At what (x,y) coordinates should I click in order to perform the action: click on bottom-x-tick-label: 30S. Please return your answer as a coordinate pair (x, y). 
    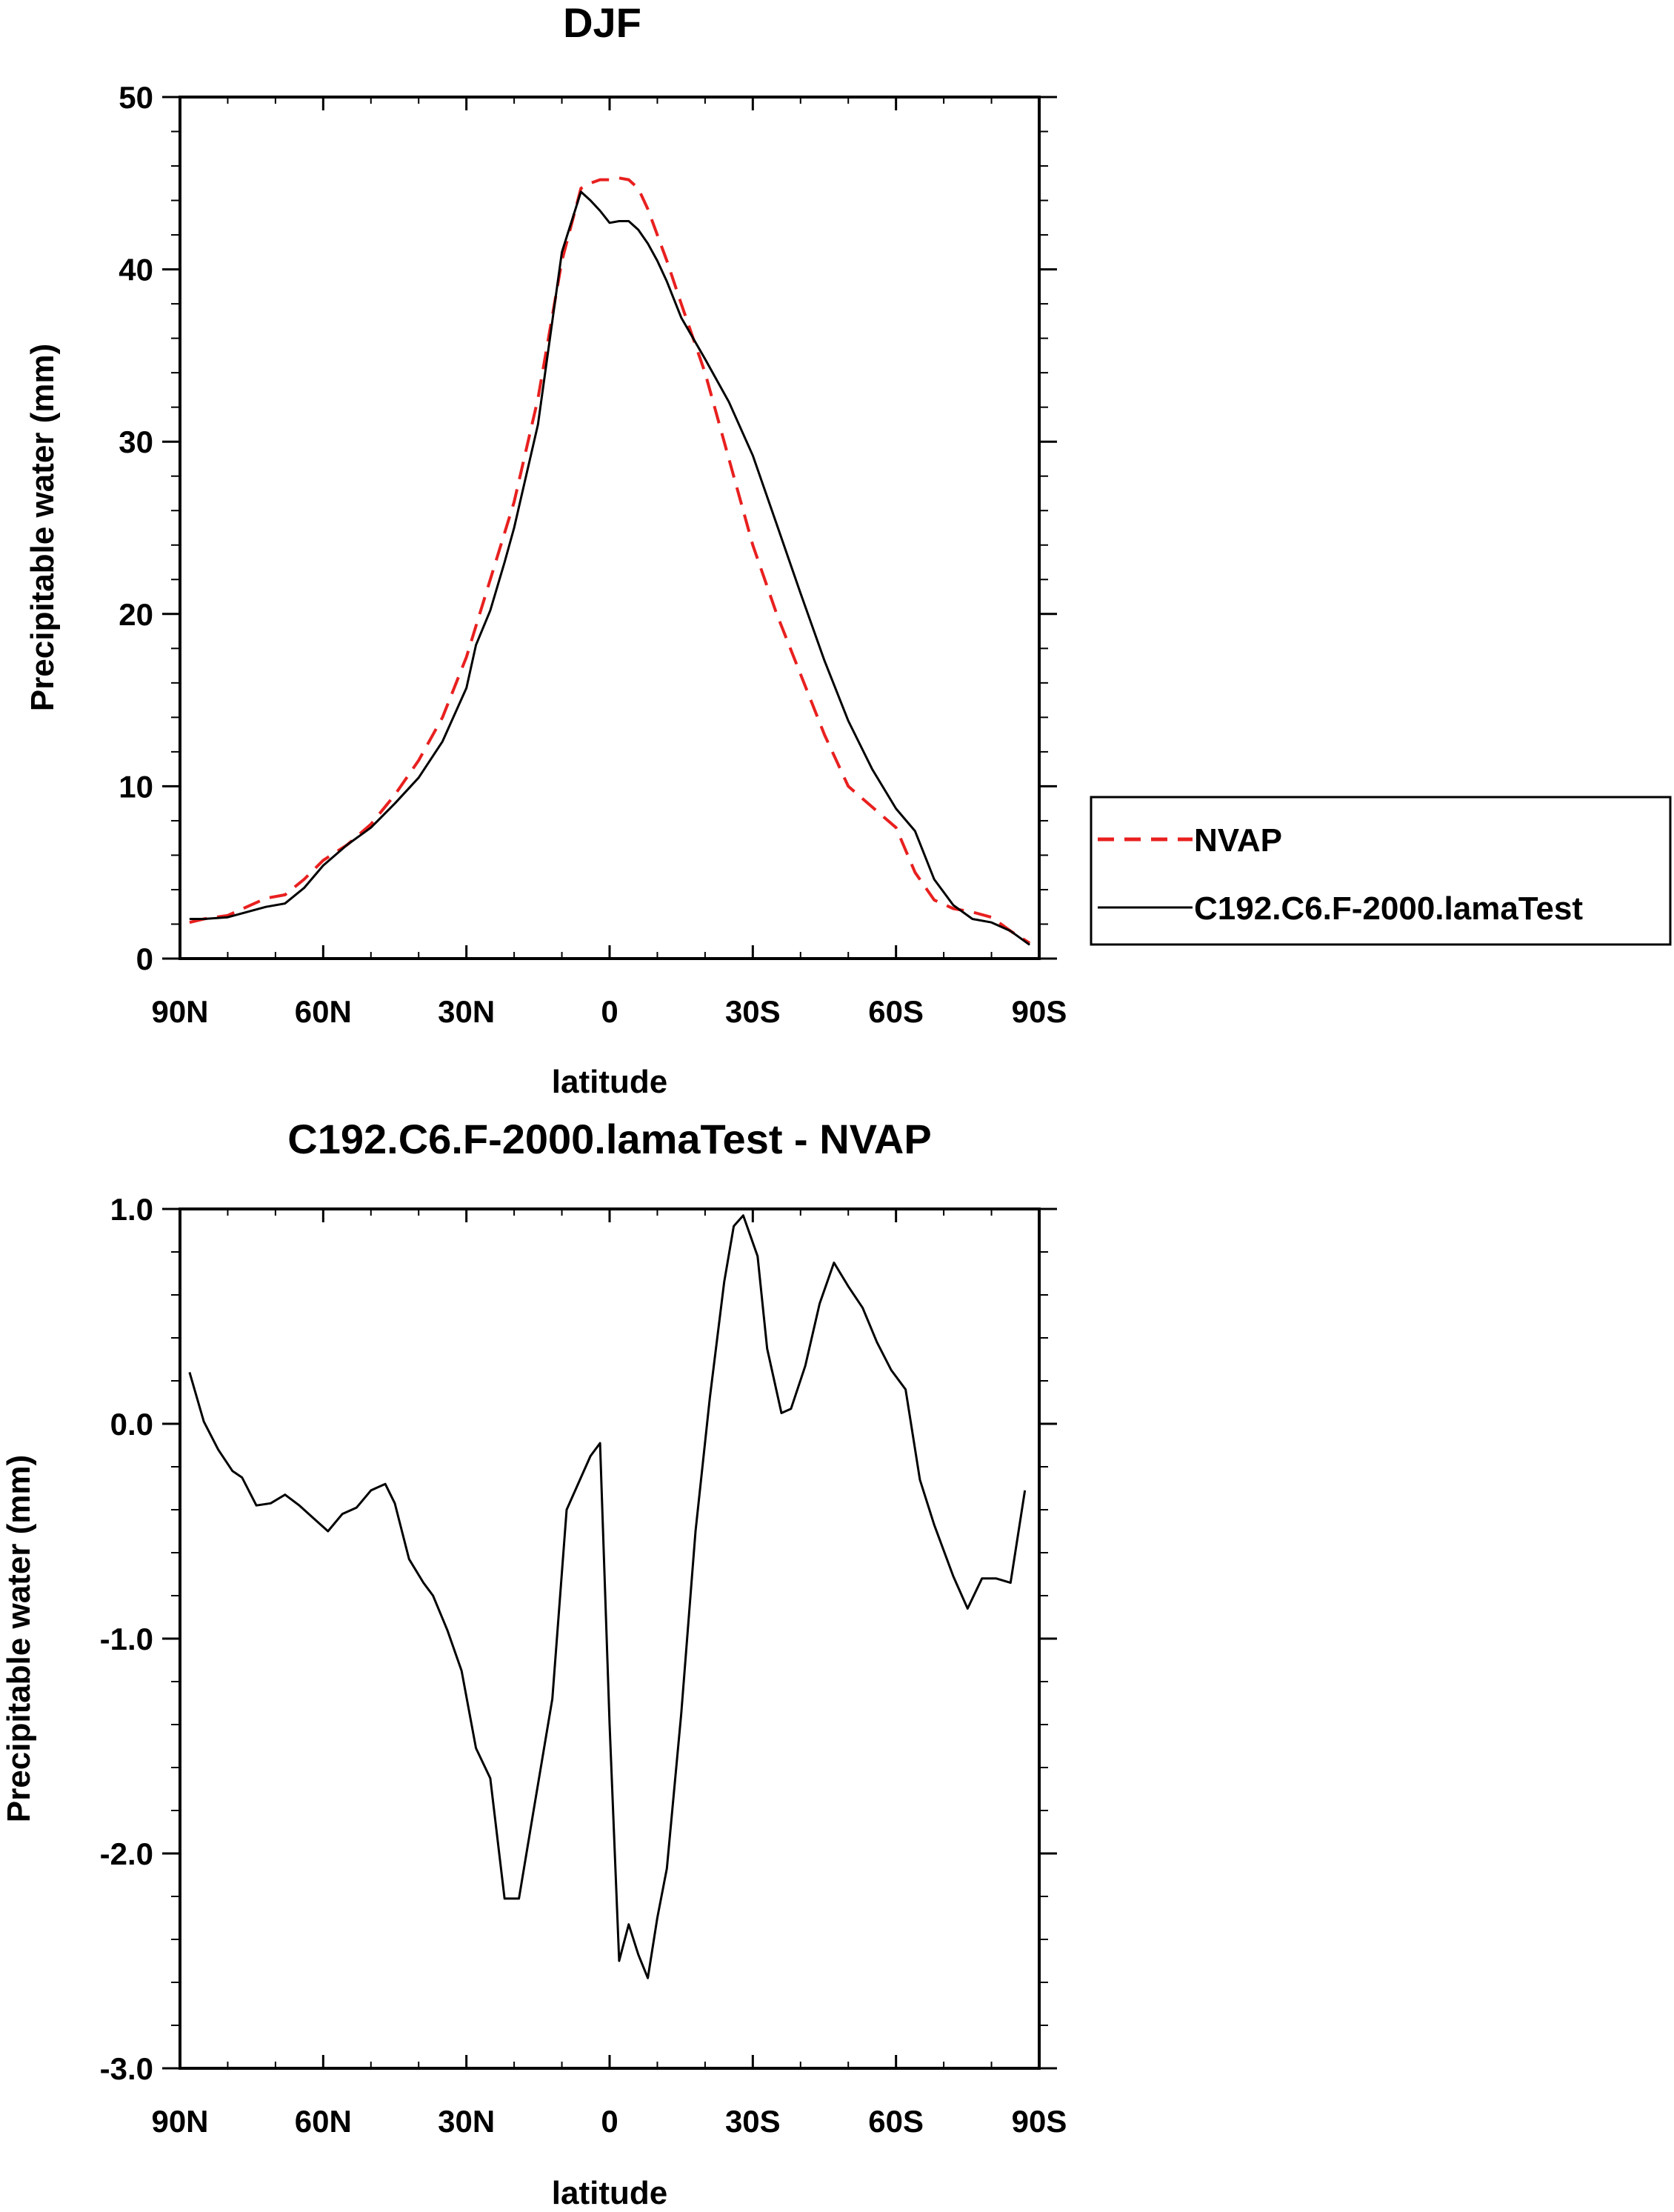
    Looking at the image, I should click on (753, 2121).